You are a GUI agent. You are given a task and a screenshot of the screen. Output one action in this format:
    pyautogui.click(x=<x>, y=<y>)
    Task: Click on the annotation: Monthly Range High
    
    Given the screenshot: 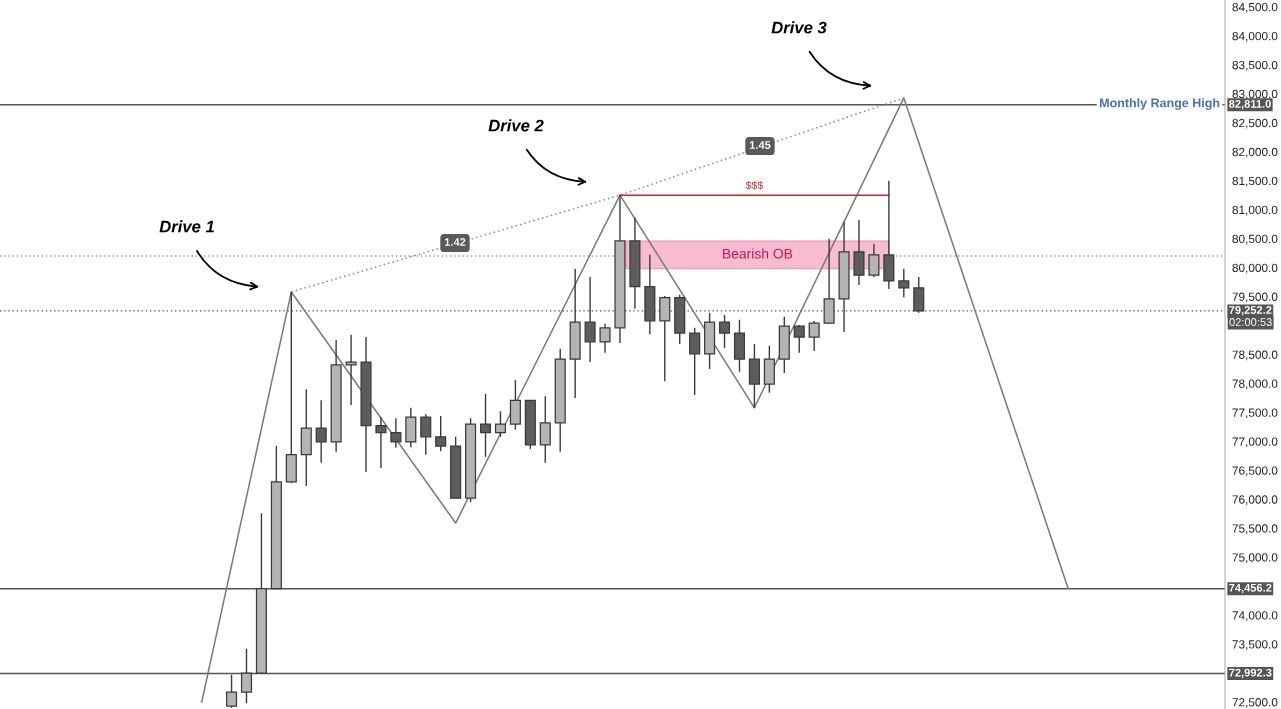 What is the action you would take?
    pyautogui.click(x=1160, y=104)
    